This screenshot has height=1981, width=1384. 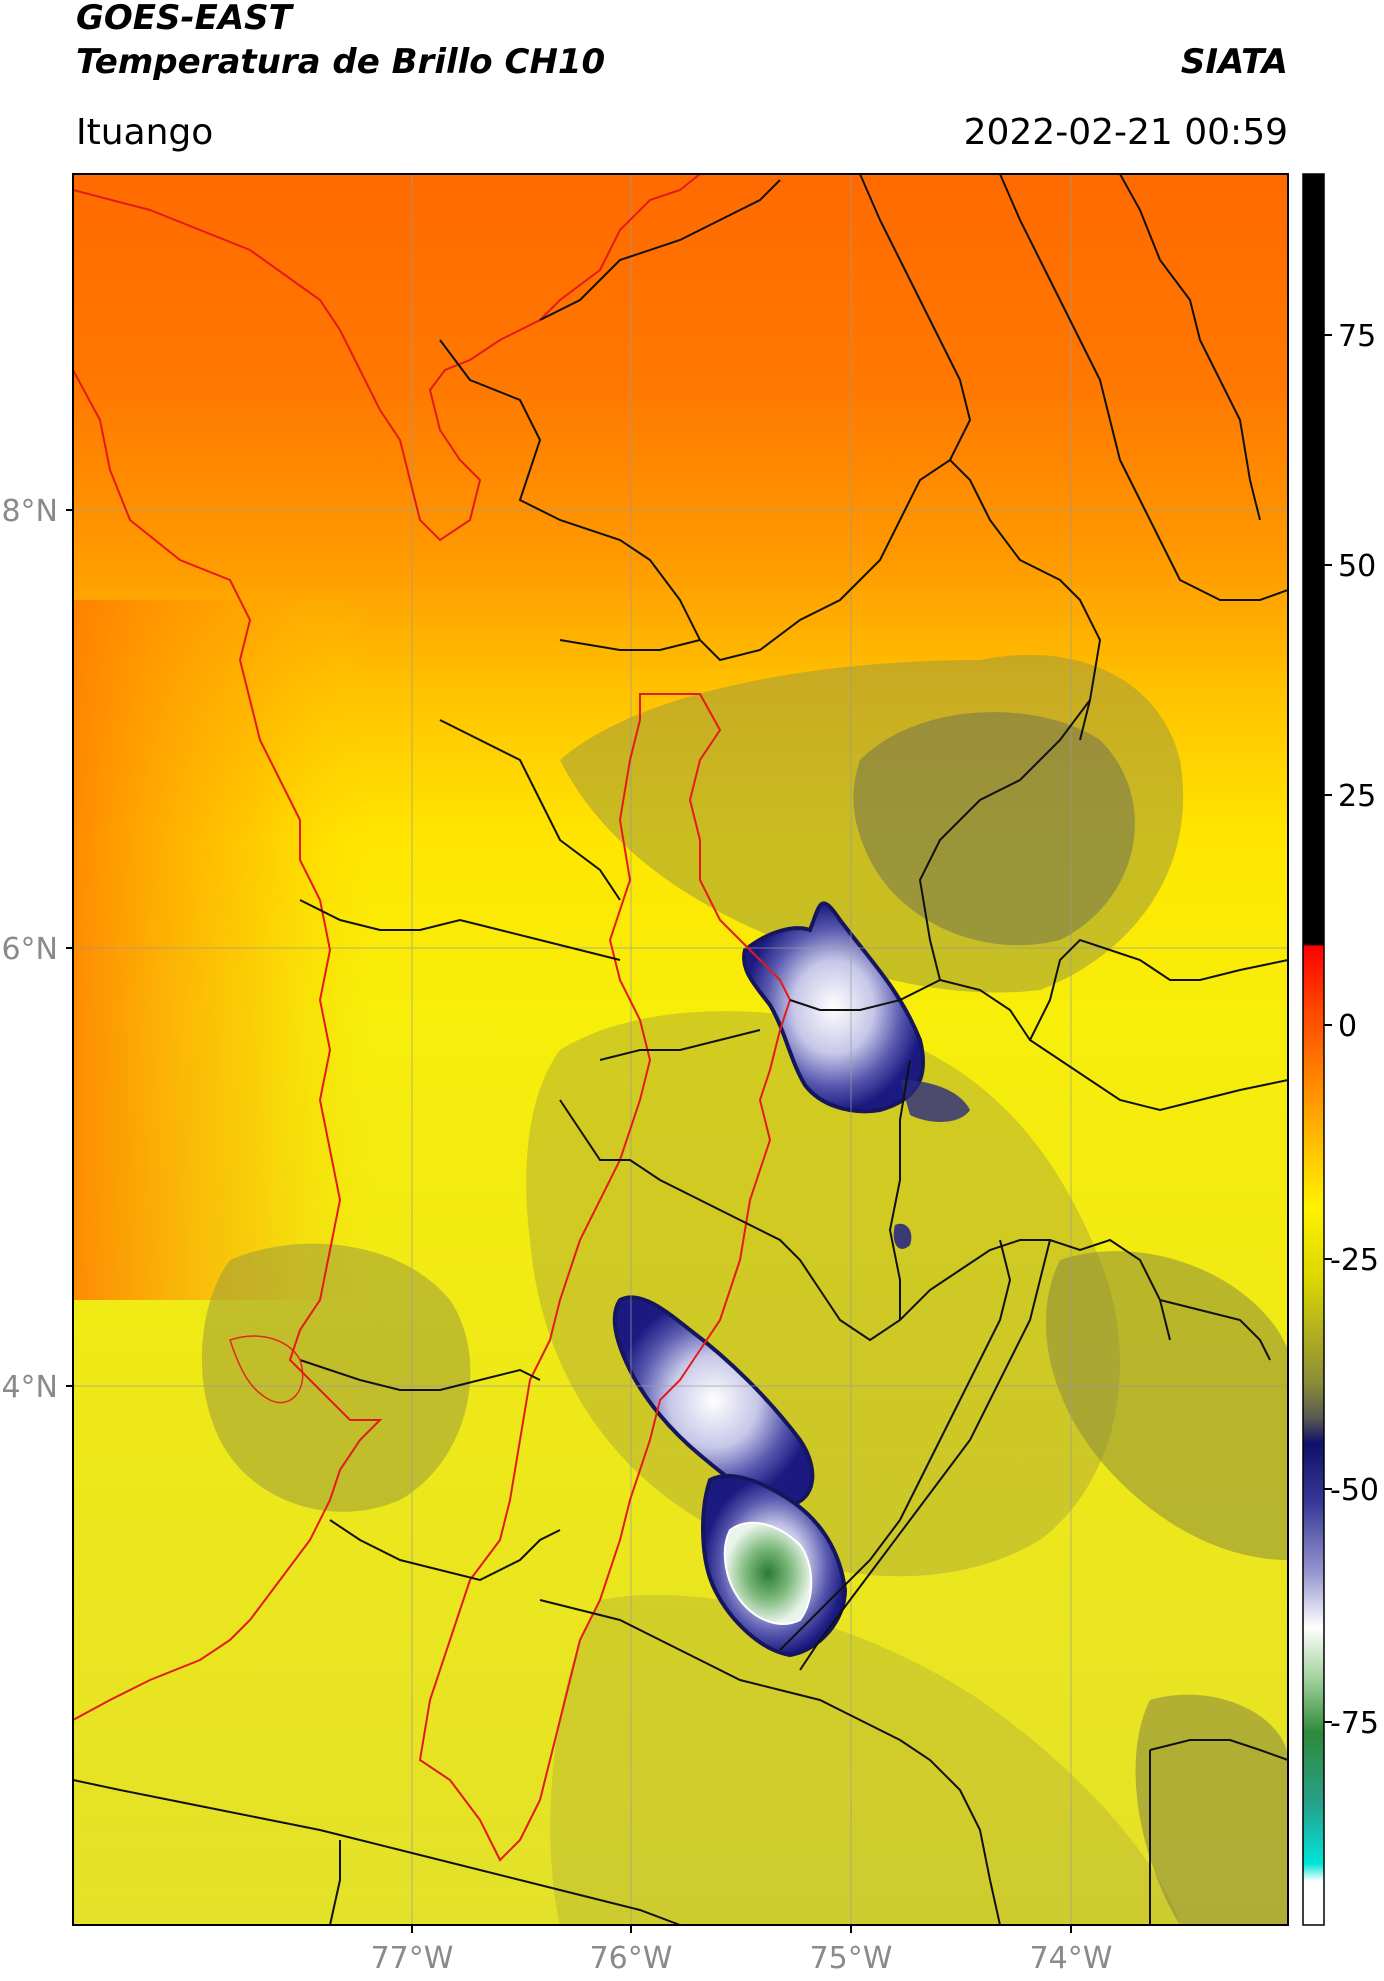 I want to click on colorbar-tick-0: 0, so click(x=1347, y=1026).